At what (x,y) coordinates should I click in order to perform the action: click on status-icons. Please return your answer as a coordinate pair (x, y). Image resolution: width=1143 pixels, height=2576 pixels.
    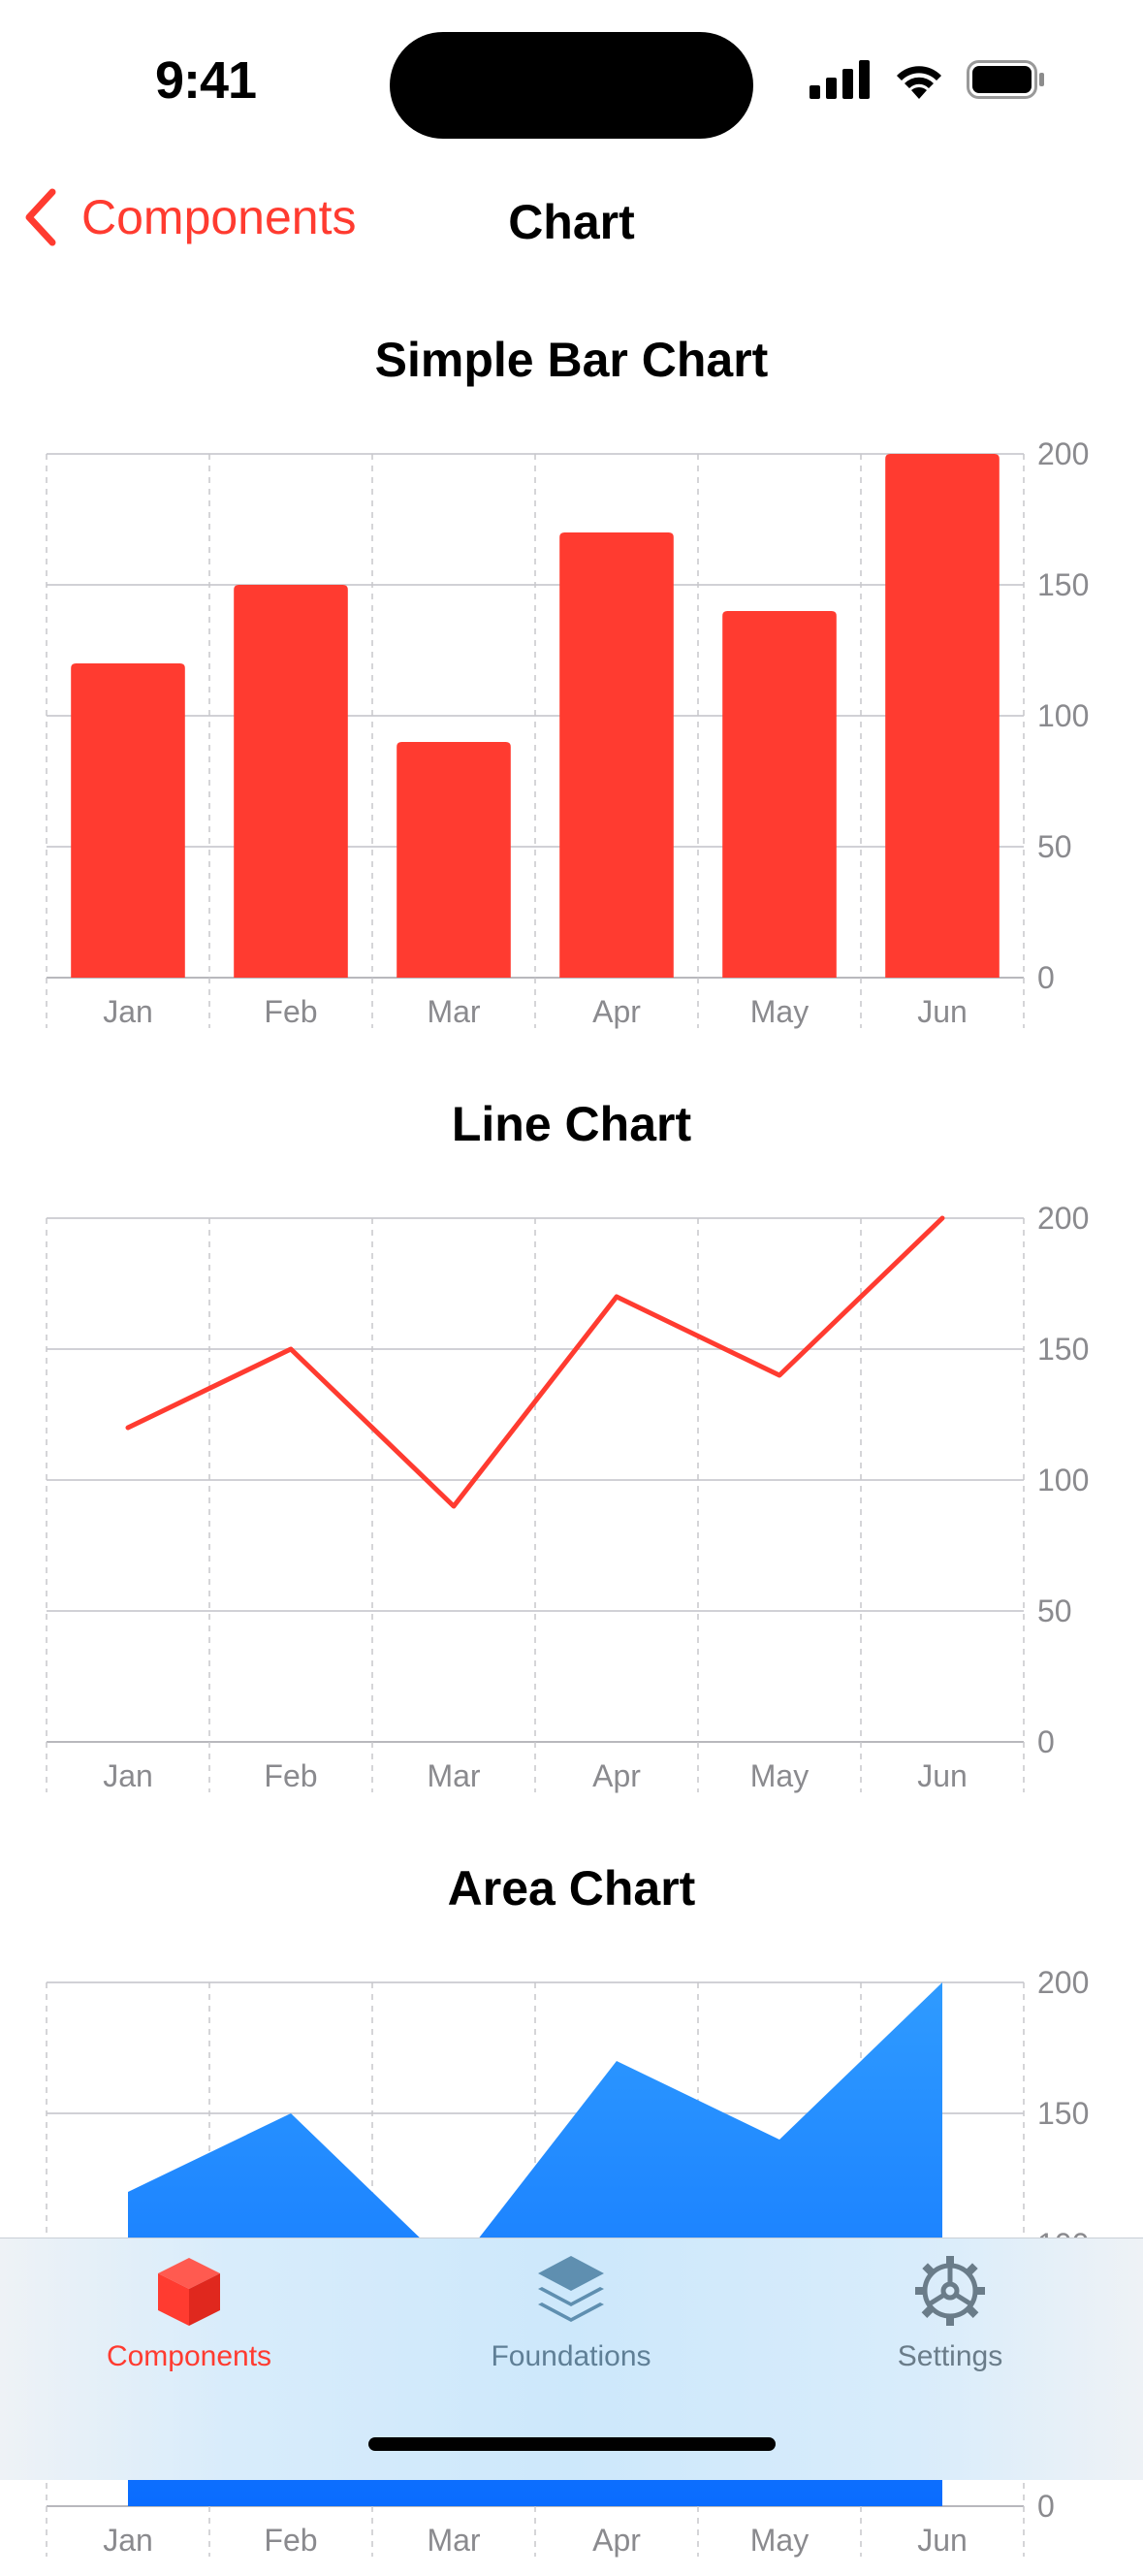
    Looking at the image, I should click on (928, 79).